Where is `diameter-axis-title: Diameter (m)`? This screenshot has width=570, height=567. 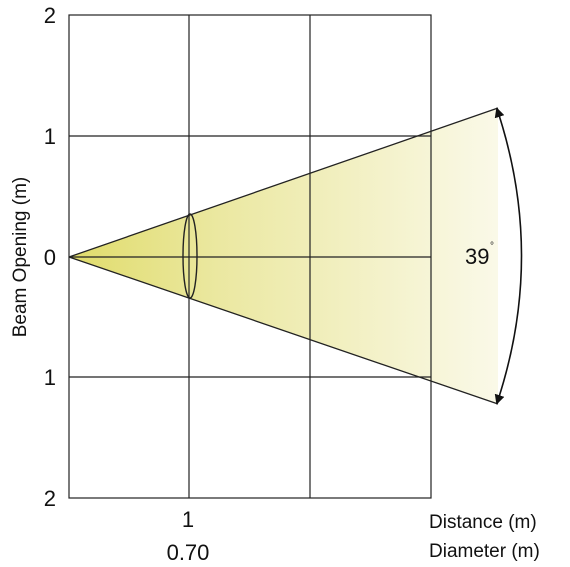 diameter-axis-title: Diameter (m) is located at coordinates (484, 551).